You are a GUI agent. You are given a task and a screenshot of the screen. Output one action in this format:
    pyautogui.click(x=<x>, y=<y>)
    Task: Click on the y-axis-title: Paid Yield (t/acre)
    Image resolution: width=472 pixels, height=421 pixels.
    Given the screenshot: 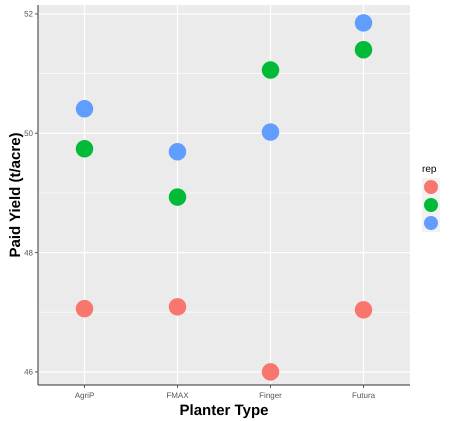 What is the action you would take?
    pyautogui.click(x=15, y=195)
    